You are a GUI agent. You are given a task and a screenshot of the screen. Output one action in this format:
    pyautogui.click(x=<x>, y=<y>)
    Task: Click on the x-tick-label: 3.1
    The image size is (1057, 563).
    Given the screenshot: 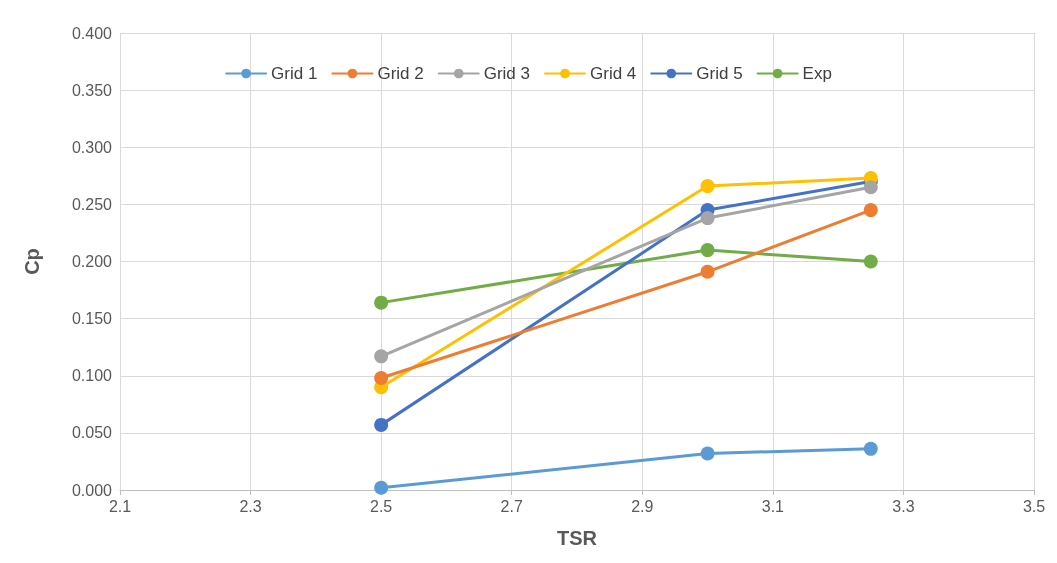 What is the action you would take?
    pyautogui.click(x=773, y=506)
    